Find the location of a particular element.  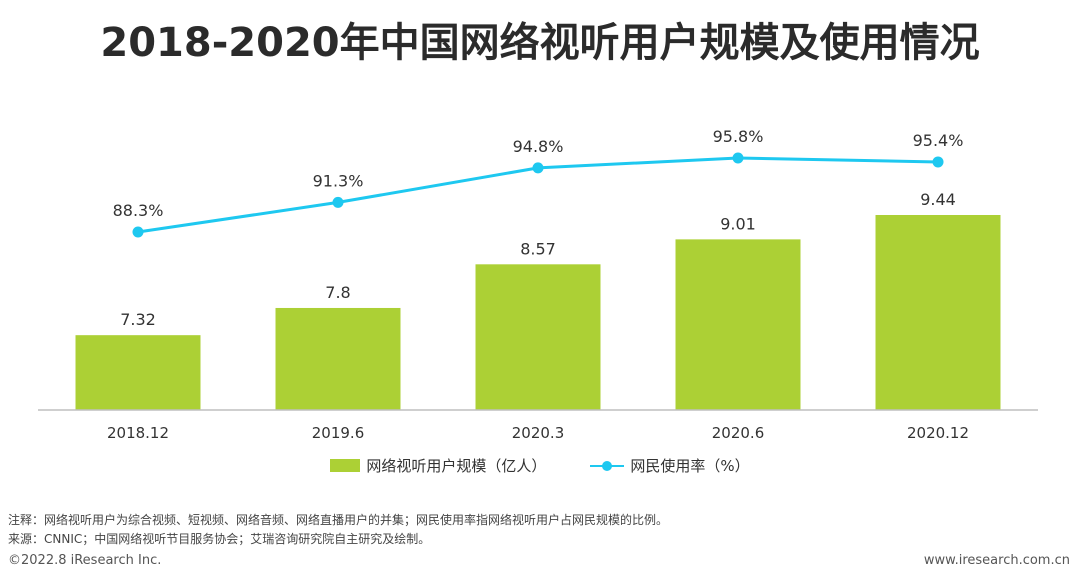

bar-2020.3 is located at coordinates (538, 337).